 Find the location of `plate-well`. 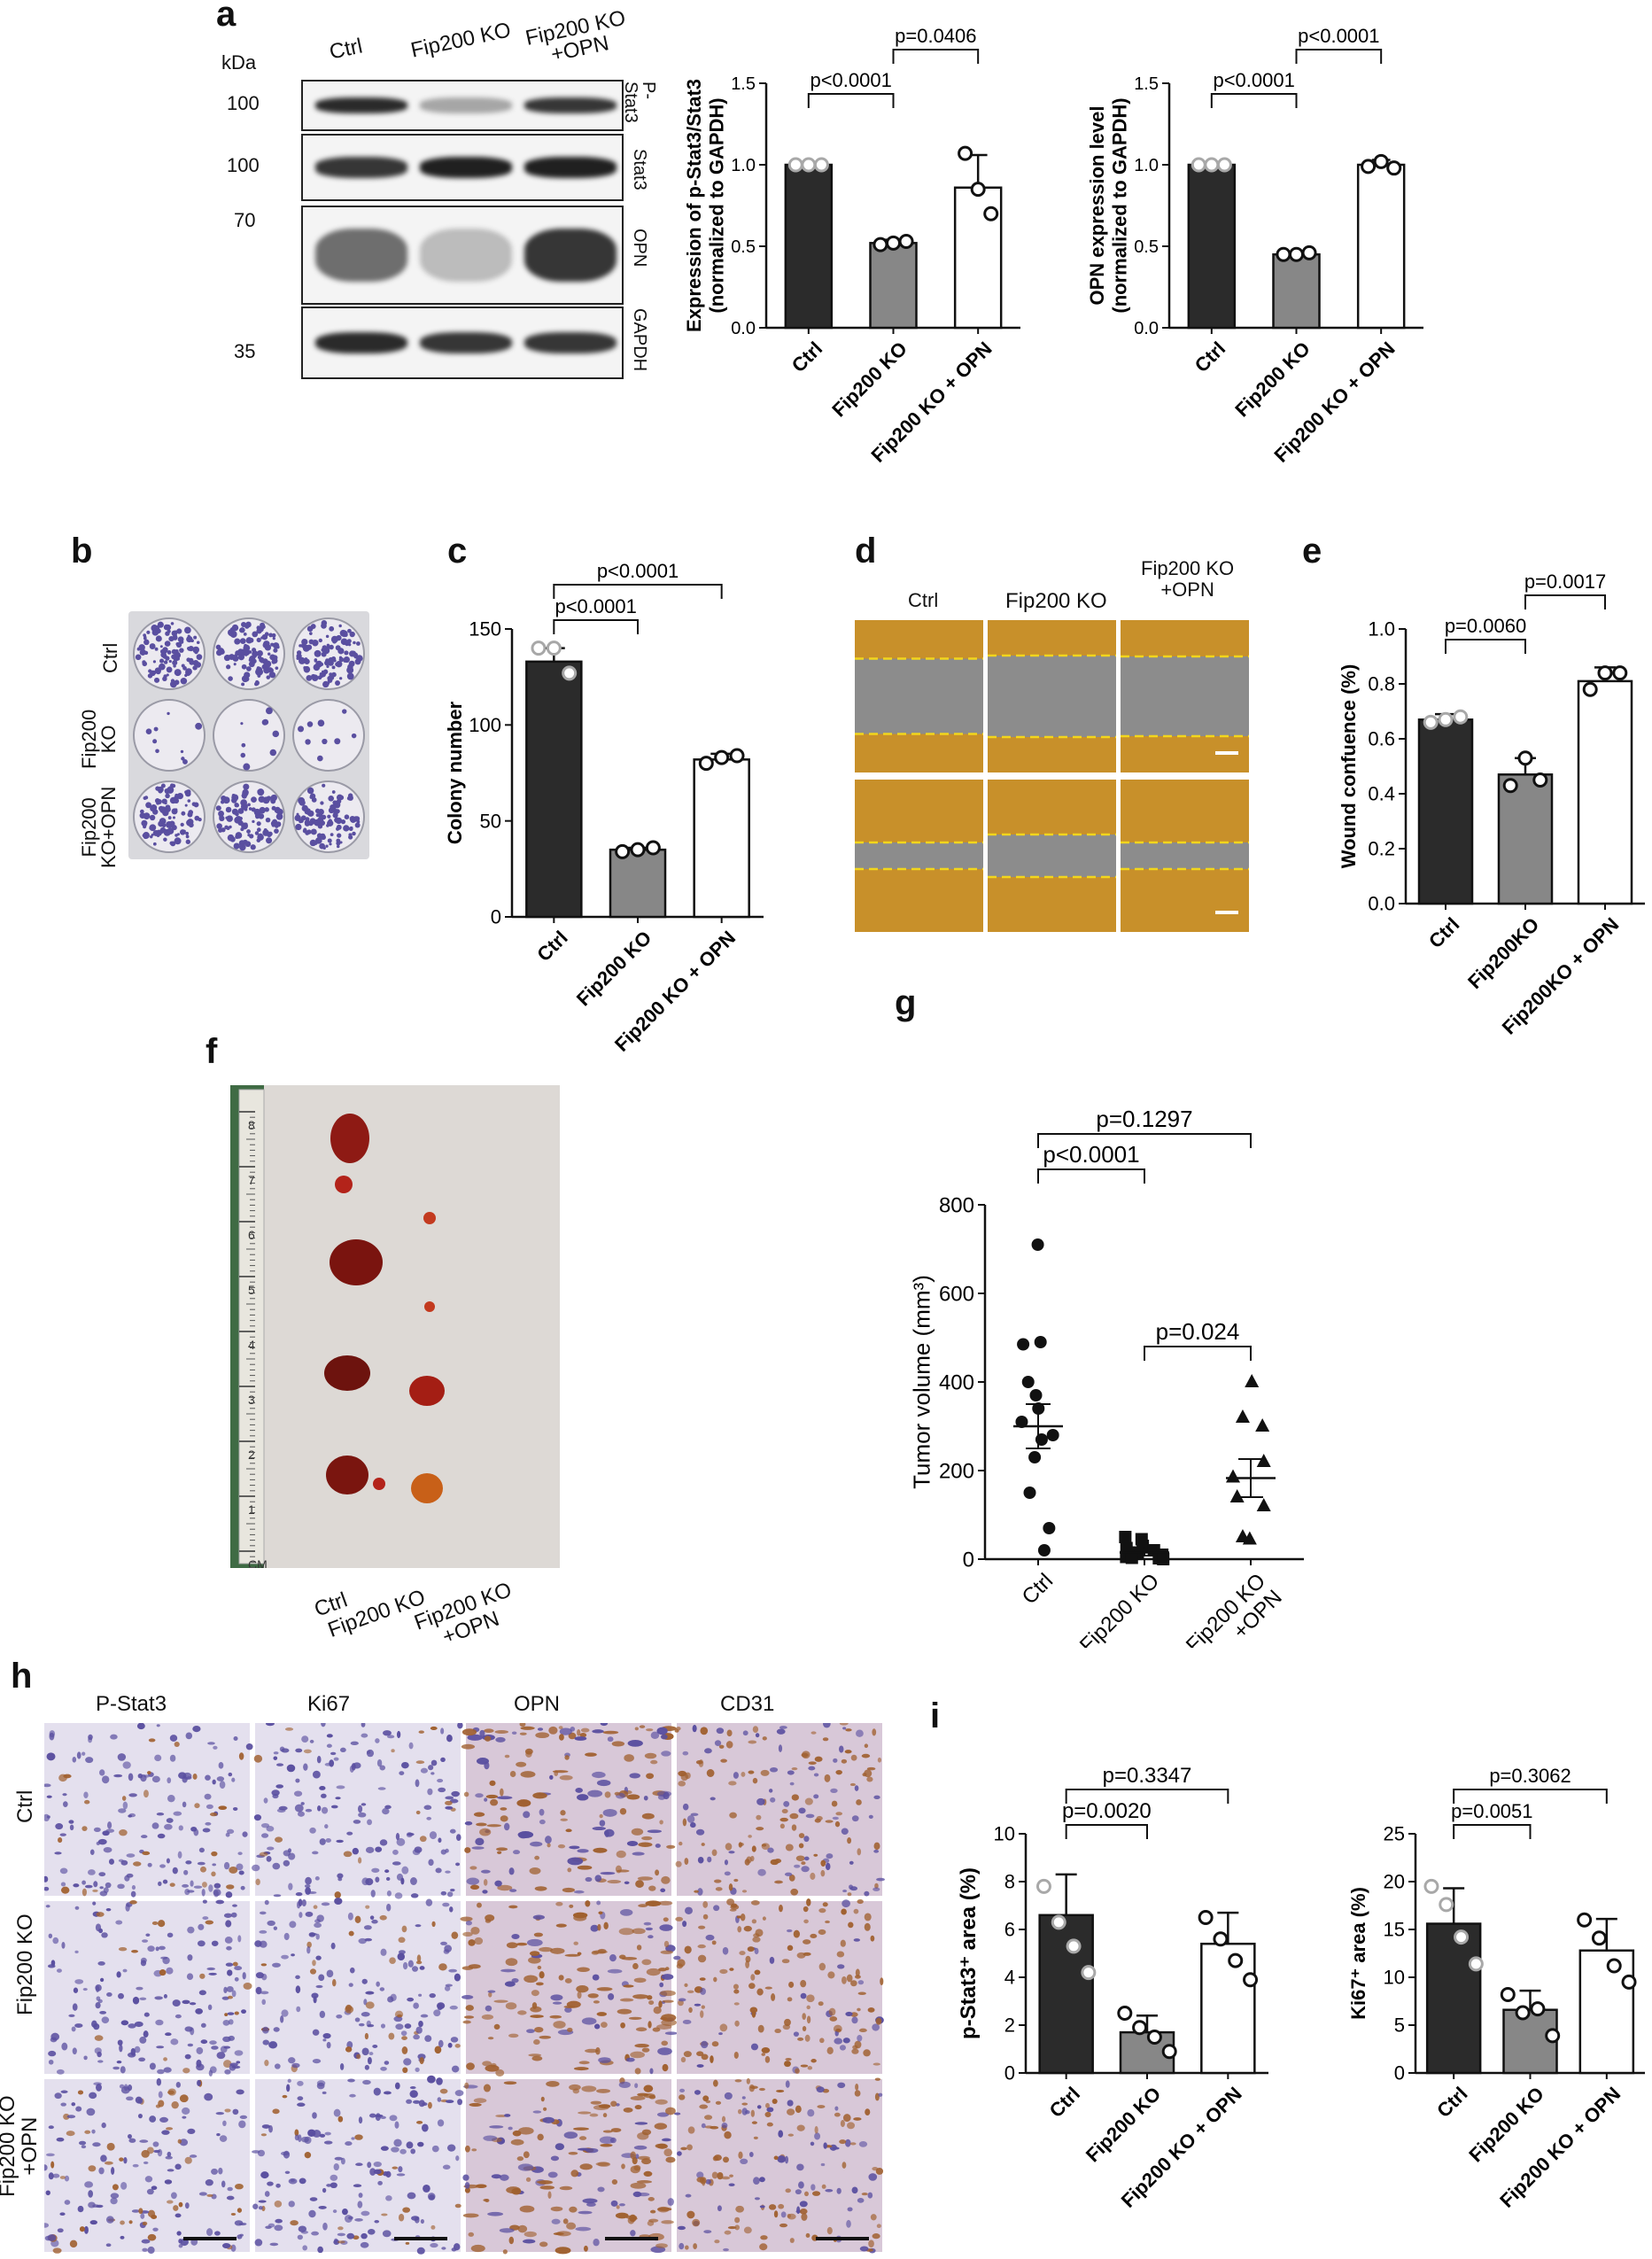

plate-well is located at coordinates (249, 735).